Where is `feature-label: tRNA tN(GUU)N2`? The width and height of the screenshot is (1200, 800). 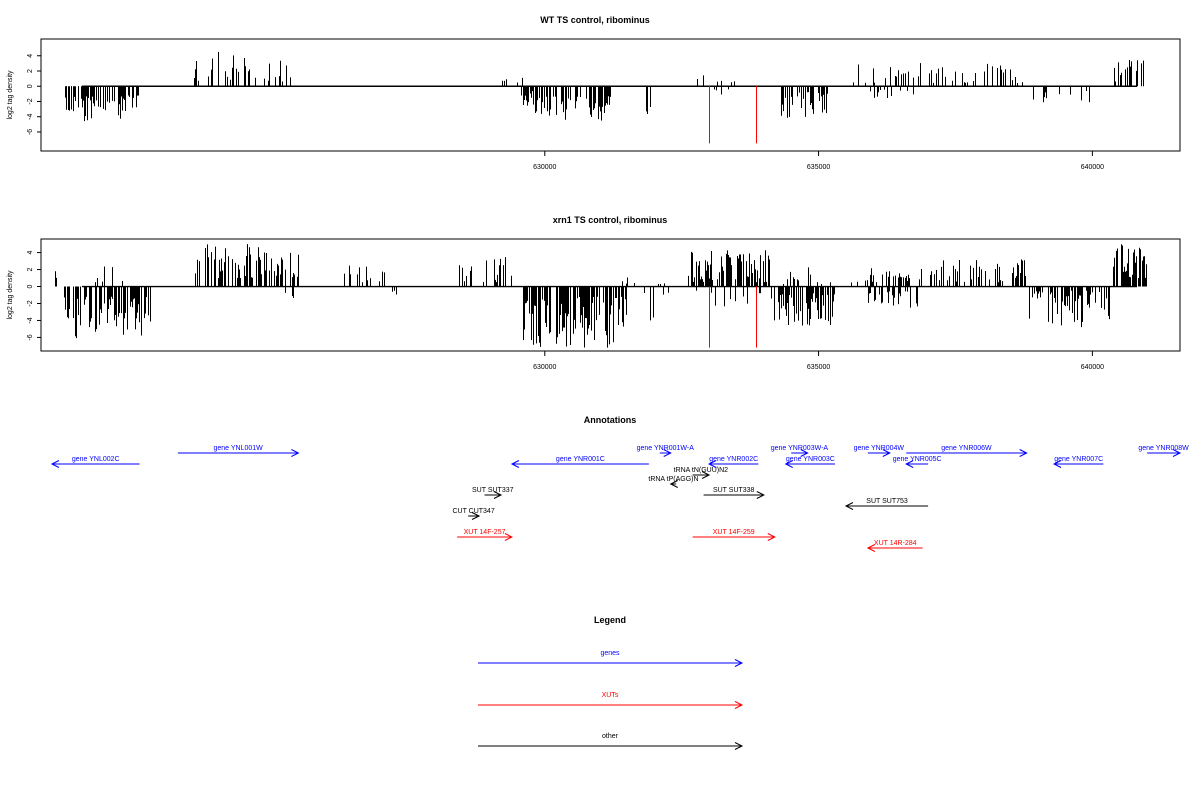
feature-label: tRNA tN(GUU)N2 is located at coordinates (701, 470).